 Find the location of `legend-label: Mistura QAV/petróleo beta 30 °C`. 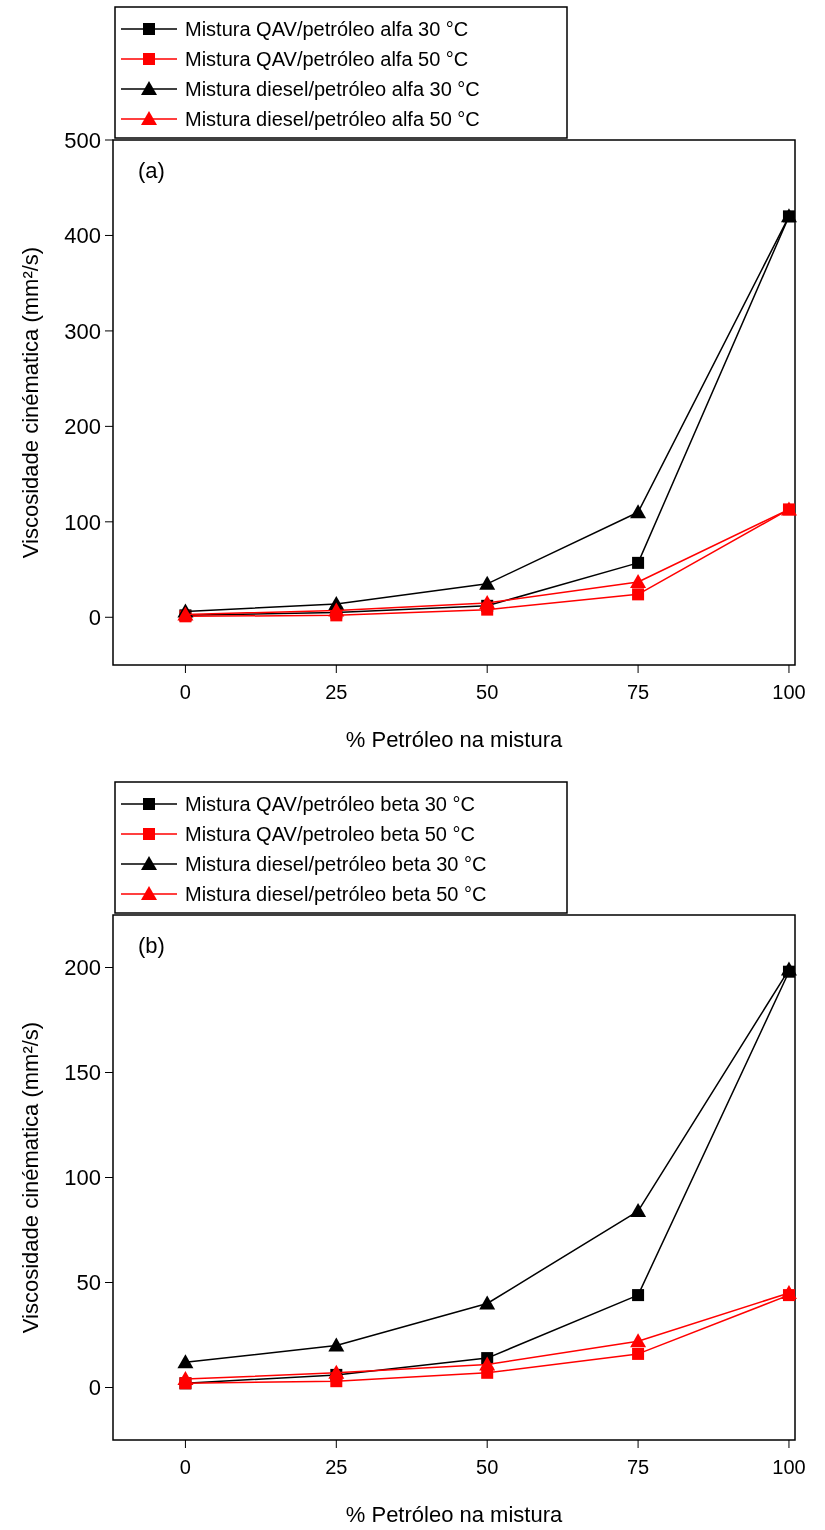

legend-label: Mistura QAV/petróleo beta 30 °C is located at coordinates (330, 804).